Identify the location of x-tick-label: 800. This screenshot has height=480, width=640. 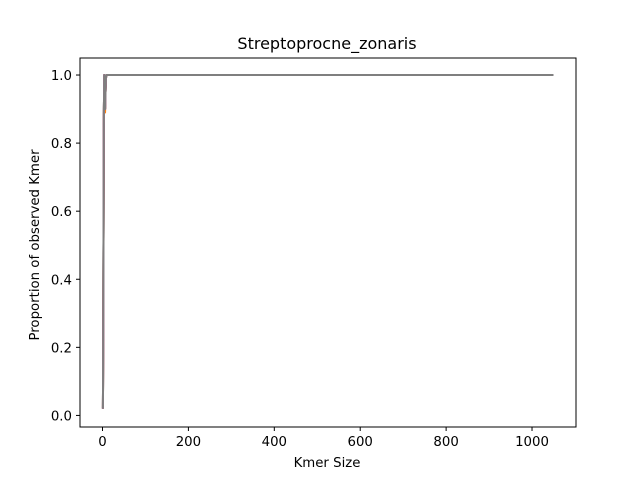
(445, 442).